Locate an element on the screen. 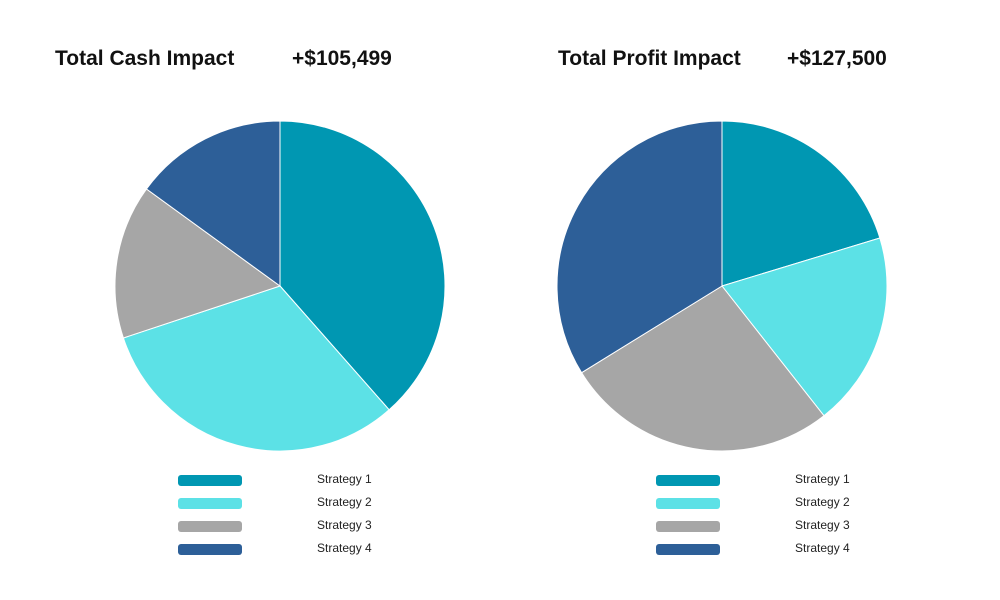 This screenshot has width=1000, height=600. total-value: +$127,500 is located at coordinates (837, 58).